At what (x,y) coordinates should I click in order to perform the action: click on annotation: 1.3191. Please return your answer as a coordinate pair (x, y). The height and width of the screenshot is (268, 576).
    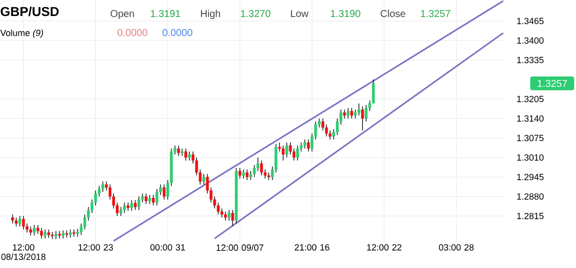
    Looking at the image, I should click on (165, 14).